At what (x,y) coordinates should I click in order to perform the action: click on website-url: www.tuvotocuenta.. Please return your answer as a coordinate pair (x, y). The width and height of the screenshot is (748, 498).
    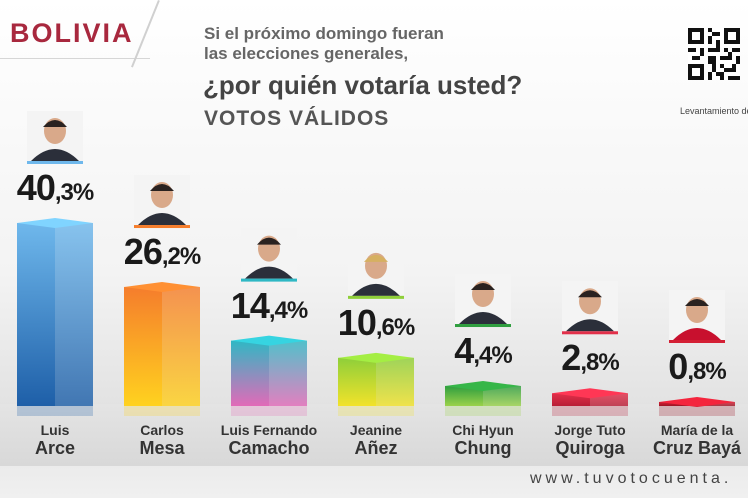
    Looking at the image, I should click on (631, 478).